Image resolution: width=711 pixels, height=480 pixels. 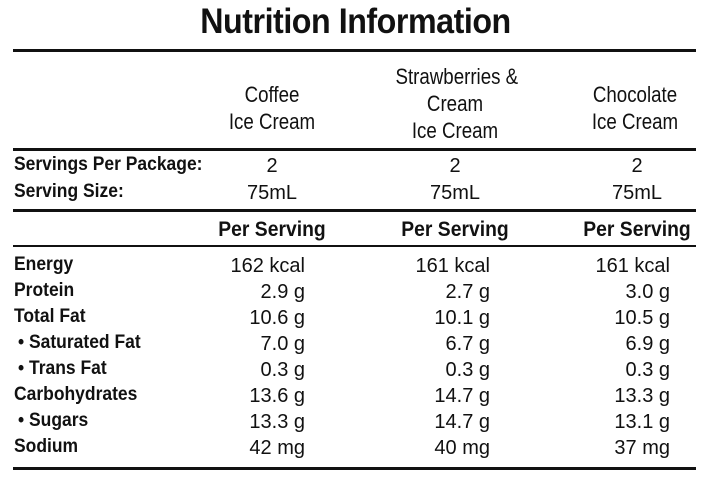 What do you see at coordinates (642, 422) in the screenshot?
I see `nutrient-value: 13.1 g` at bounding box center [642, 422].